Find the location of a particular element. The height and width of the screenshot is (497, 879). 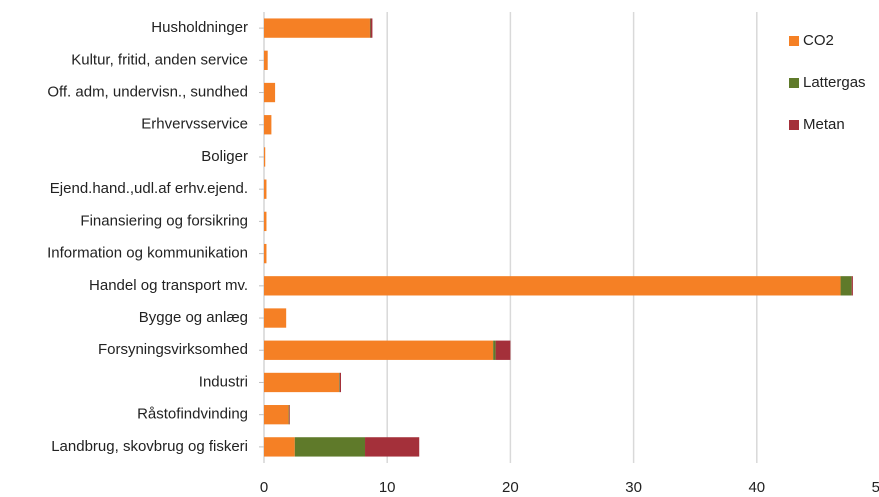

y-tick-label: Husholdninger is located at coordinates (199, 27).